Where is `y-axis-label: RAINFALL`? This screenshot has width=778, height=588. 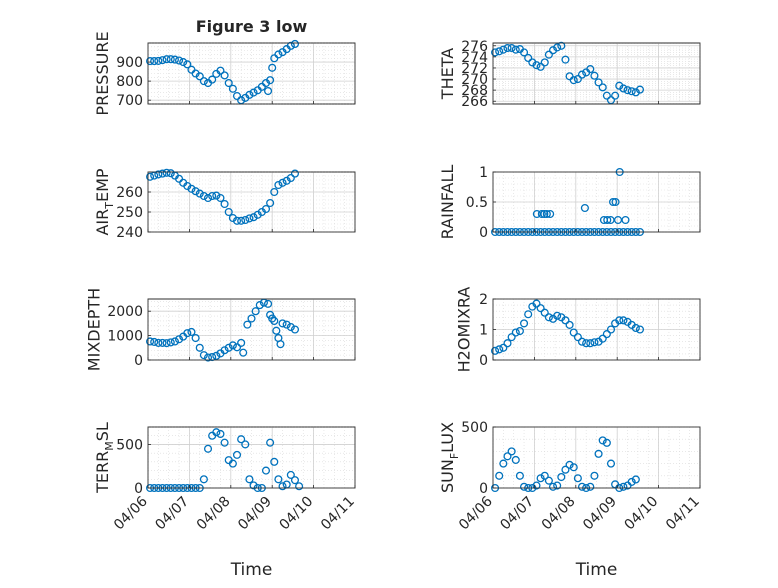
y-axis-label: RAINFALL is located at coordinates (447, 202).